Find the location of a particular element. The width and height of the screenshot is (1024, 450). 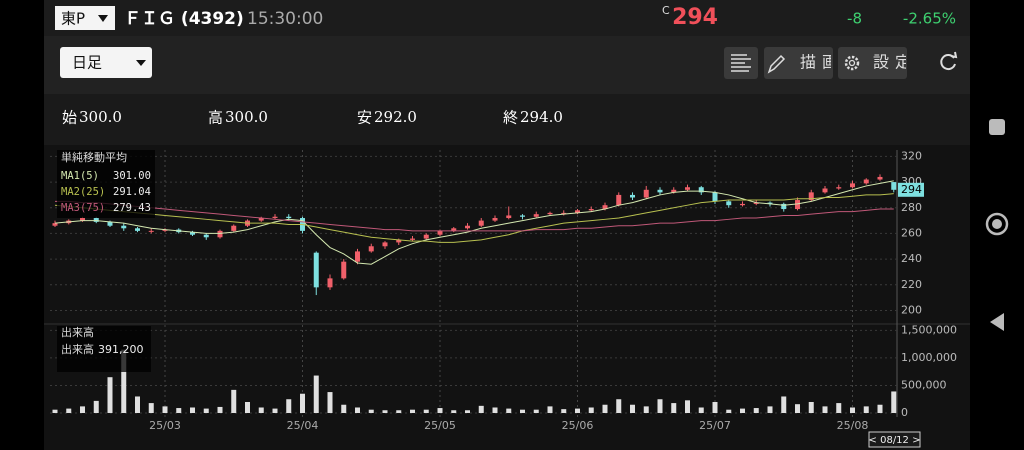

draw-button is located at coordinates (798, 63).